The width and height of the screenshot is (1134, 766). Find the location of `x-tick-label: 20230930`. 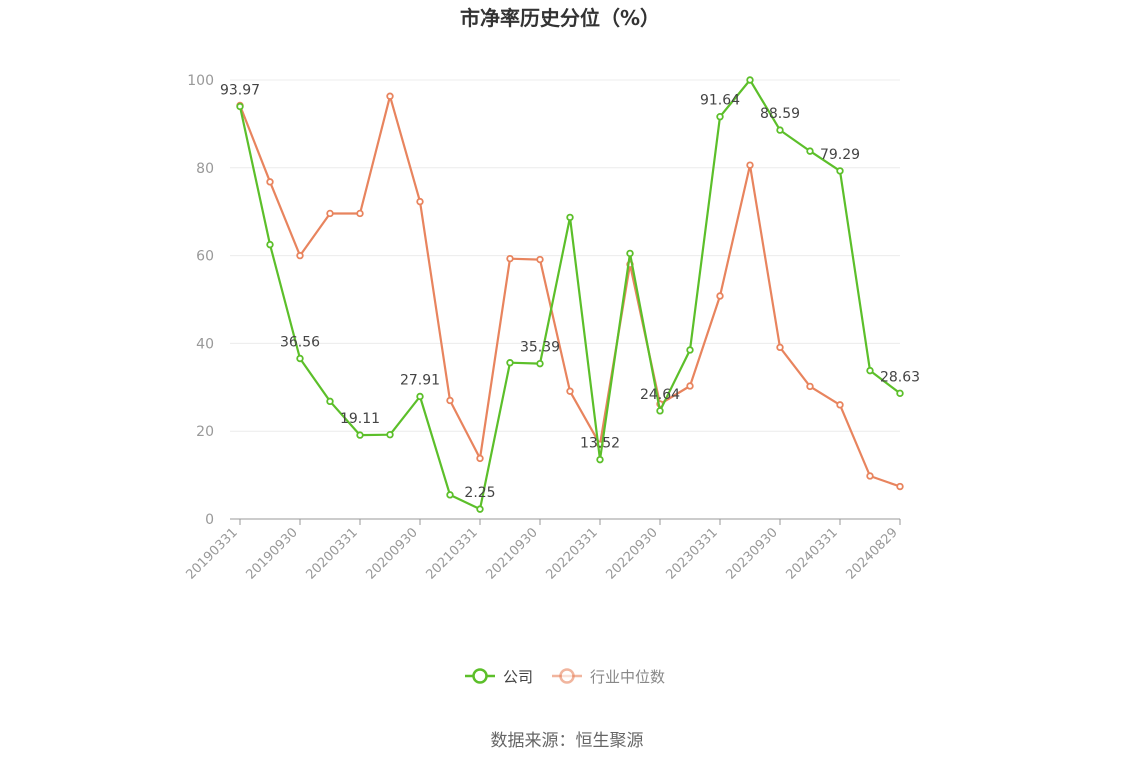

x-tick-label: 20230930 is located at coordinates (751, 553).